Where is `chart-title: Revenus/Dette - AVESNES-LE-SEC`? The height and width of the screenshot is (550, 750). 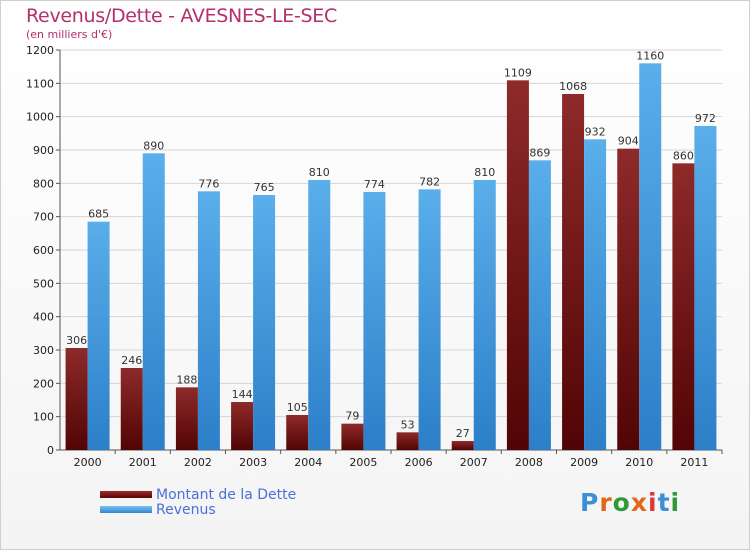
chart-title: Revenus/Dette - AVESNES-LE-SEC is located at coordinates (181, 16).